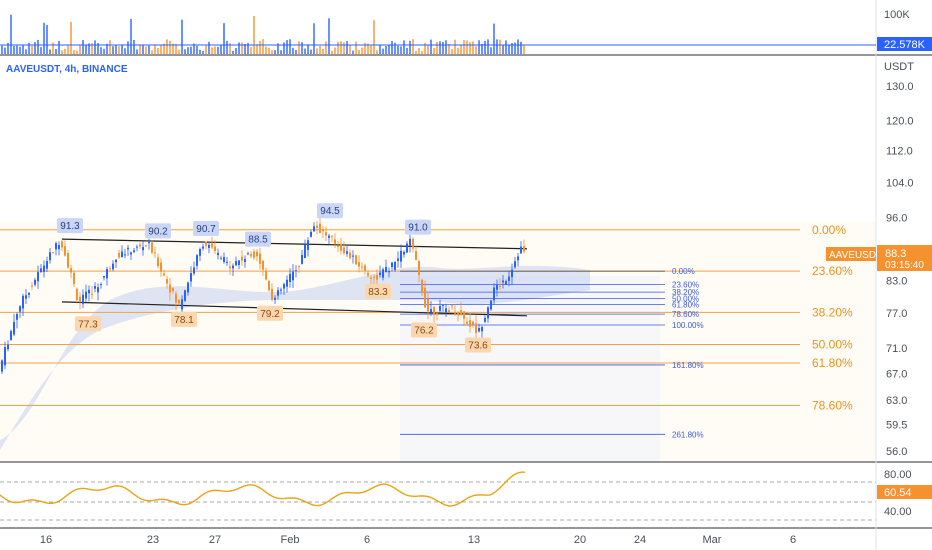 The image size is (932, 550). Describe the element at coordinates (418, 540) in the screenshot. I see `time-axis: 16 23 27 Feb 6 13 20 24 Mar 6` at that location.